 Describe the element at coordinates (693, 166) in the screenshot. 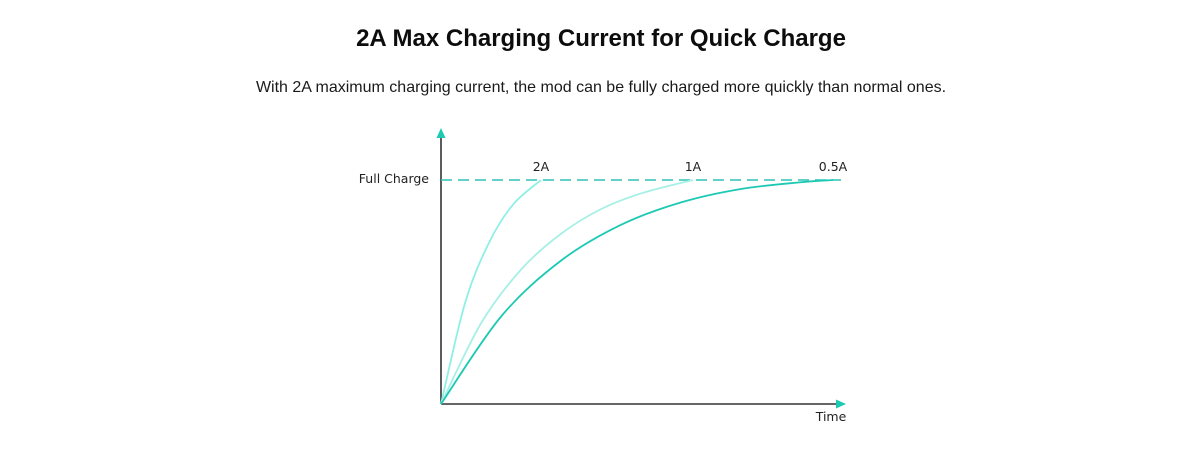

I see `series-label-1: 1A` at that location.